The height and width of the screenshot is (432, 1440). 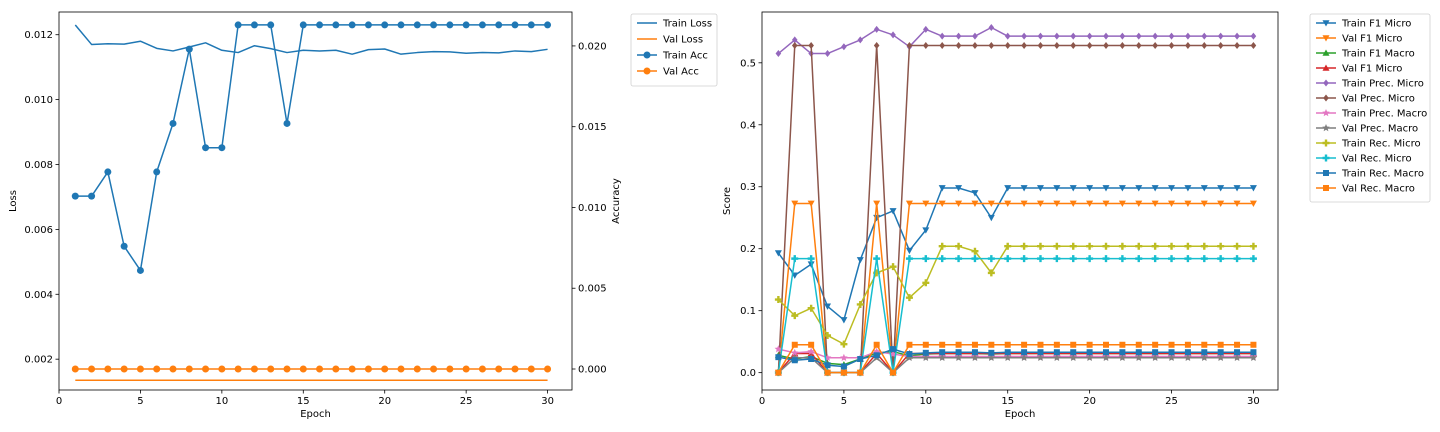 I want to click on legend-entry: Train Rec. Macro, so click(x=1370, y=174).